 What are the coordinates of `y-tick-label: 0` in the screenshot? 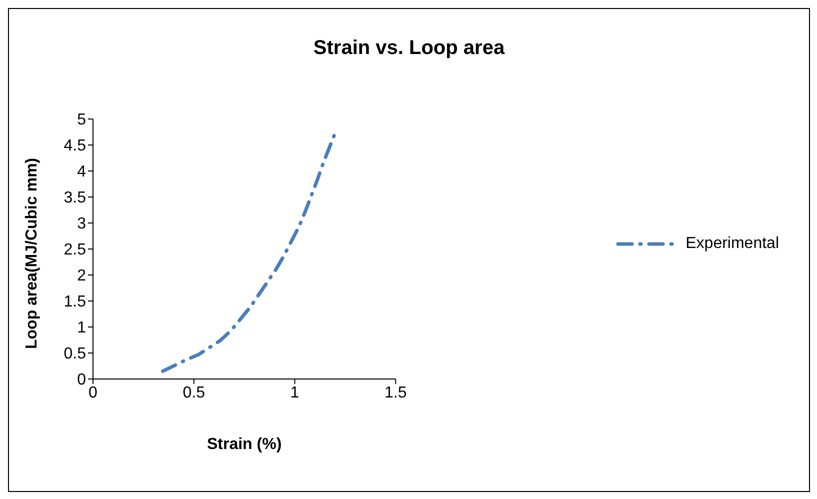 It's located at (81, 380).